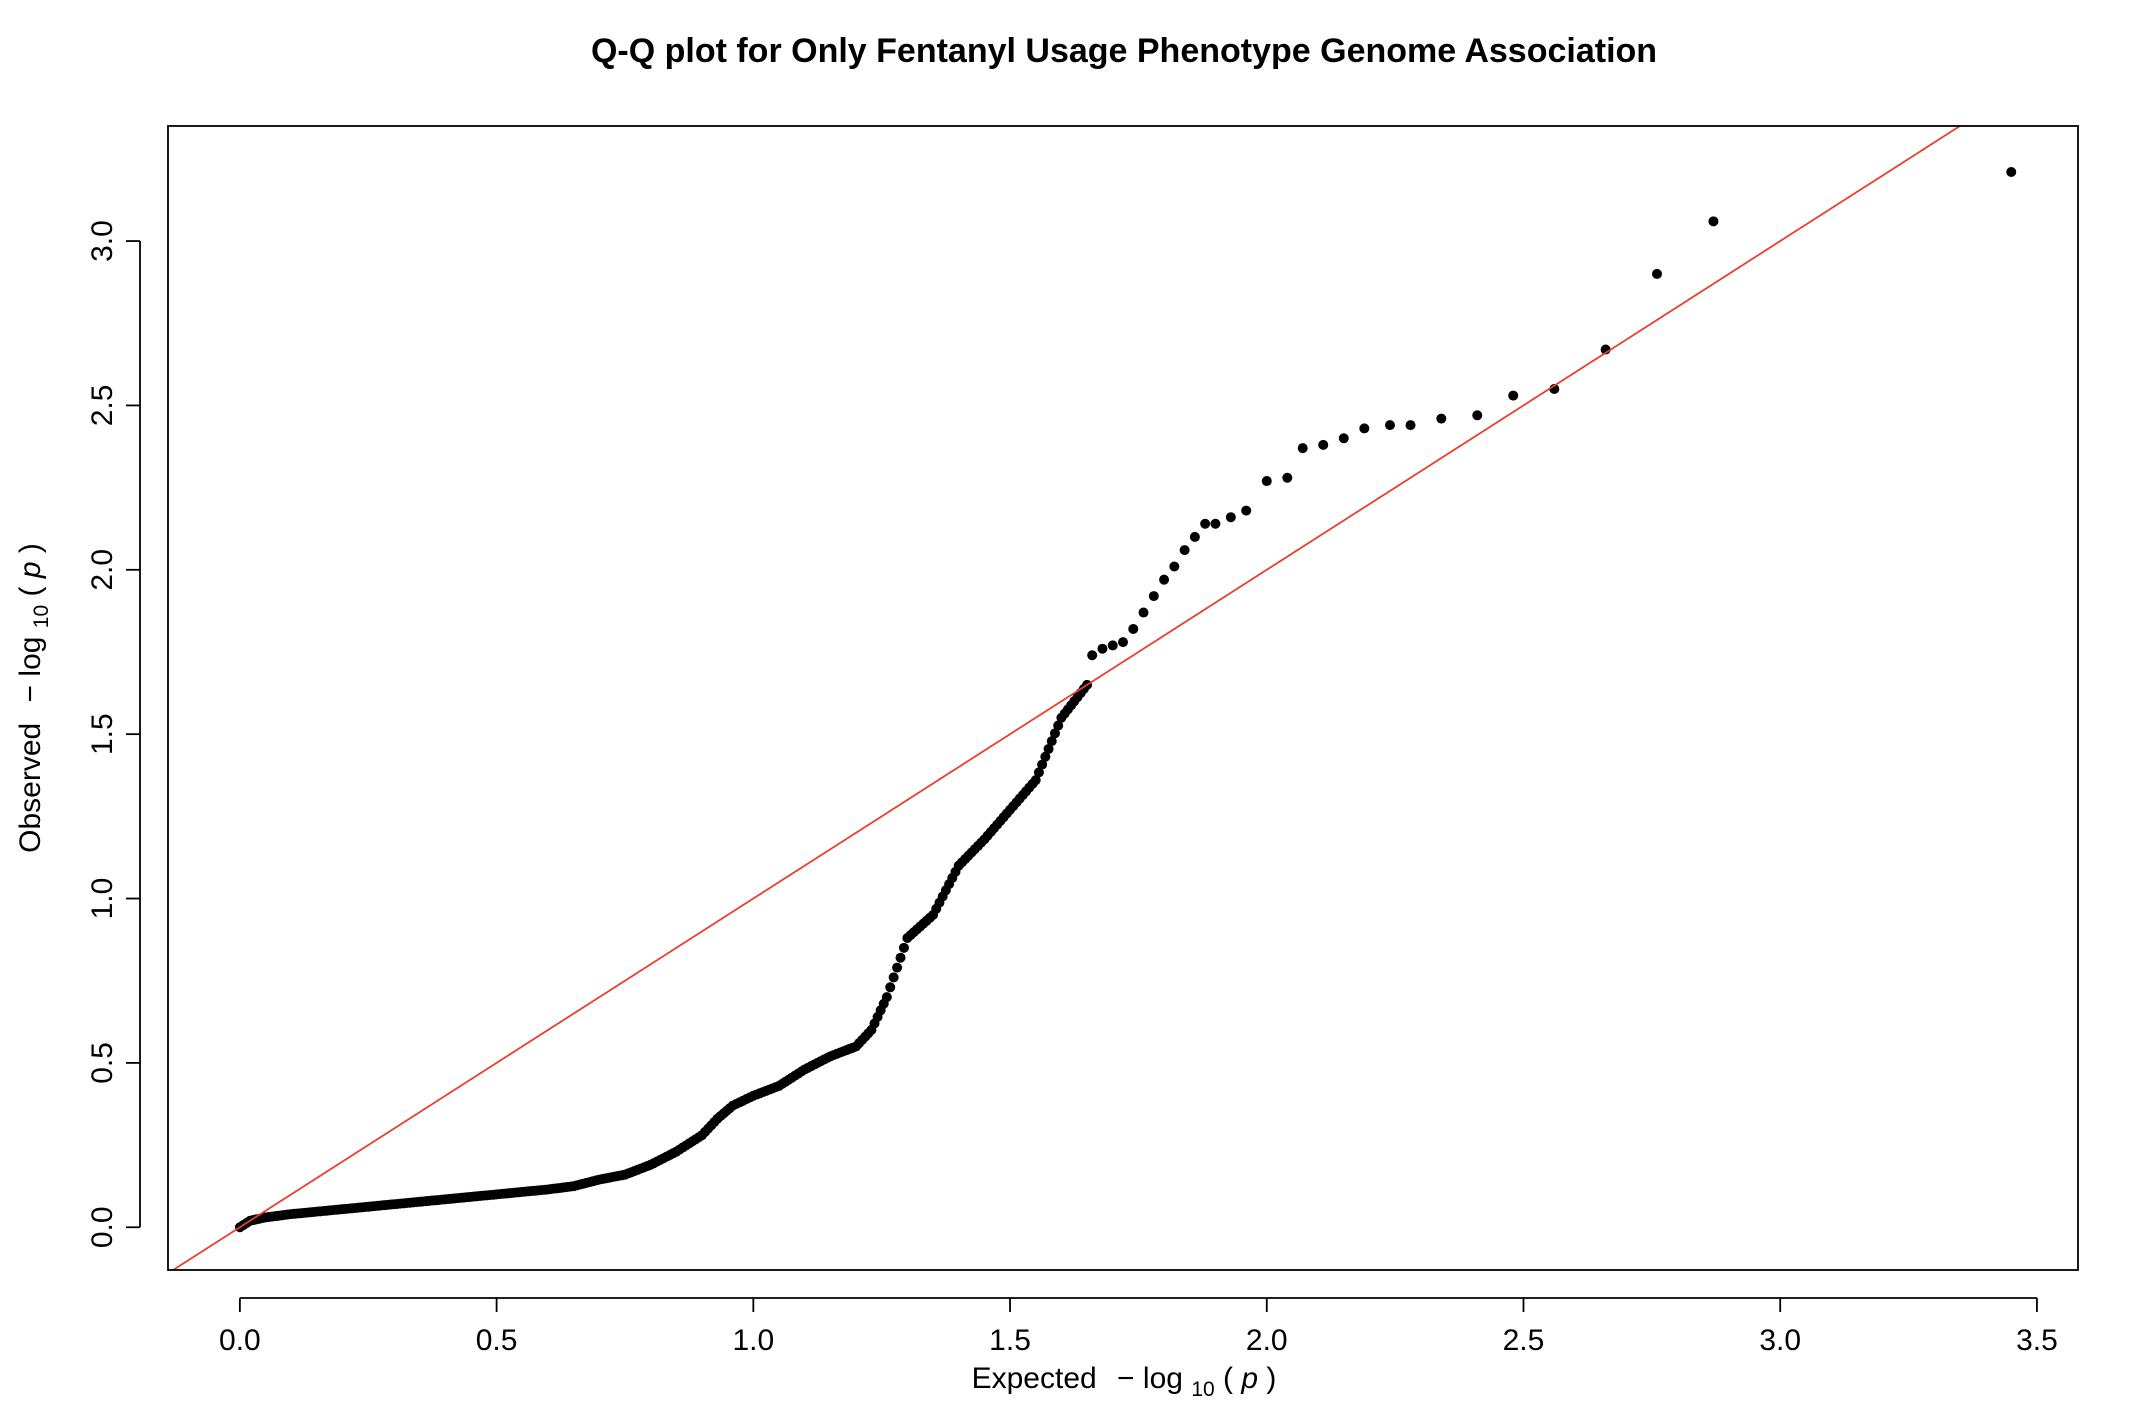 This screenshot has width=2144, height=1402. What do you see at coordinates (1780, 1340) in the screenshot?
I see `x-tick-label: 3.0` at bounding box center [1780, 1340].